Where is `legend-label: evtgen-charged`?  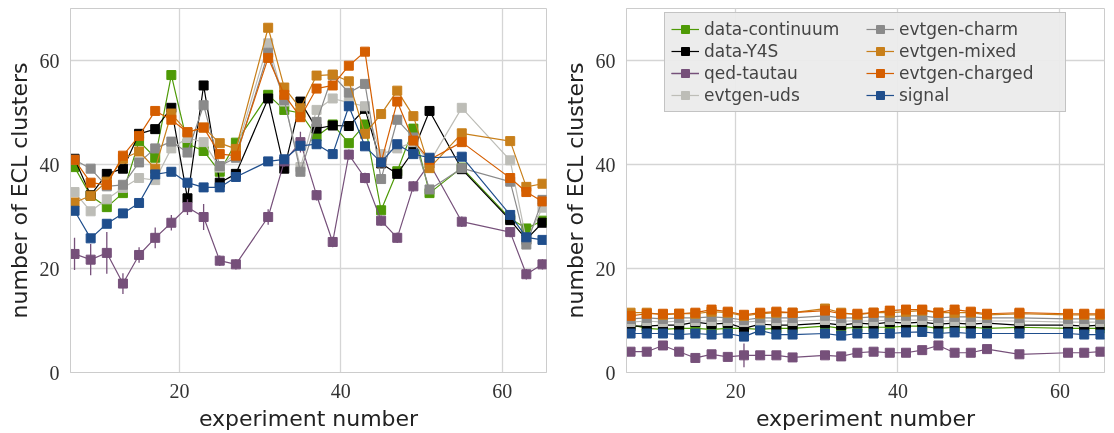
legend-label: evtgen-charged is located at coordinates (967, 73).